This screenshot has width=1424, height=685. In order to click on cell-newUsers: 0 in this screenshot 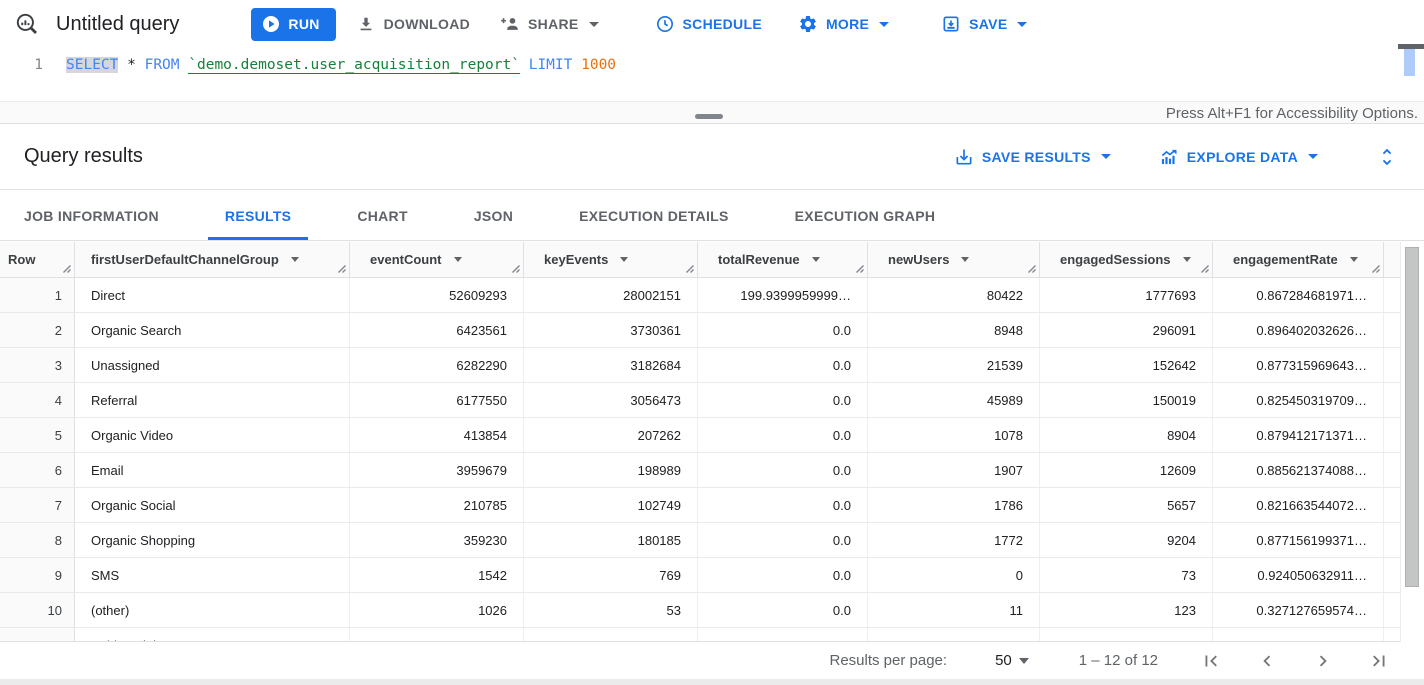, I will do `click(954, 634)`.